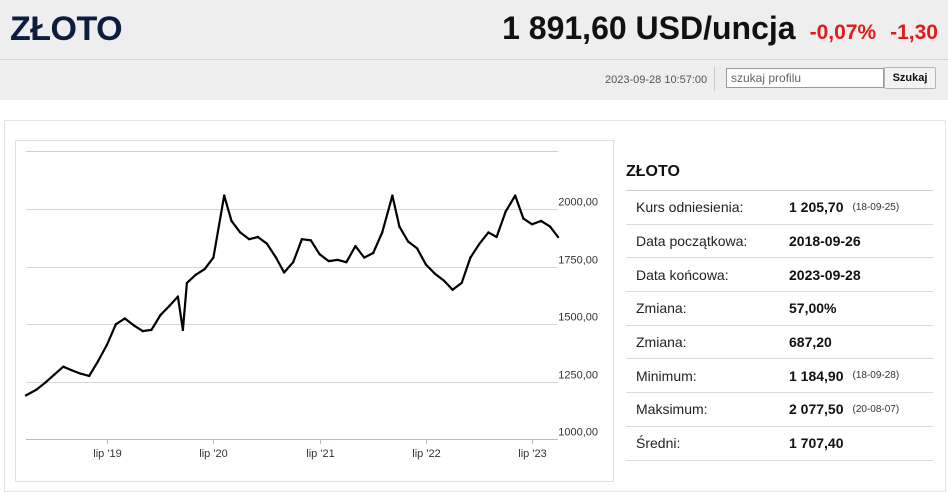 The image size is (948, 492). What do you see at coordinates (910, 78) in the screenshot?
I see `search-button: Szukaj` at bounding box center [910, 78].